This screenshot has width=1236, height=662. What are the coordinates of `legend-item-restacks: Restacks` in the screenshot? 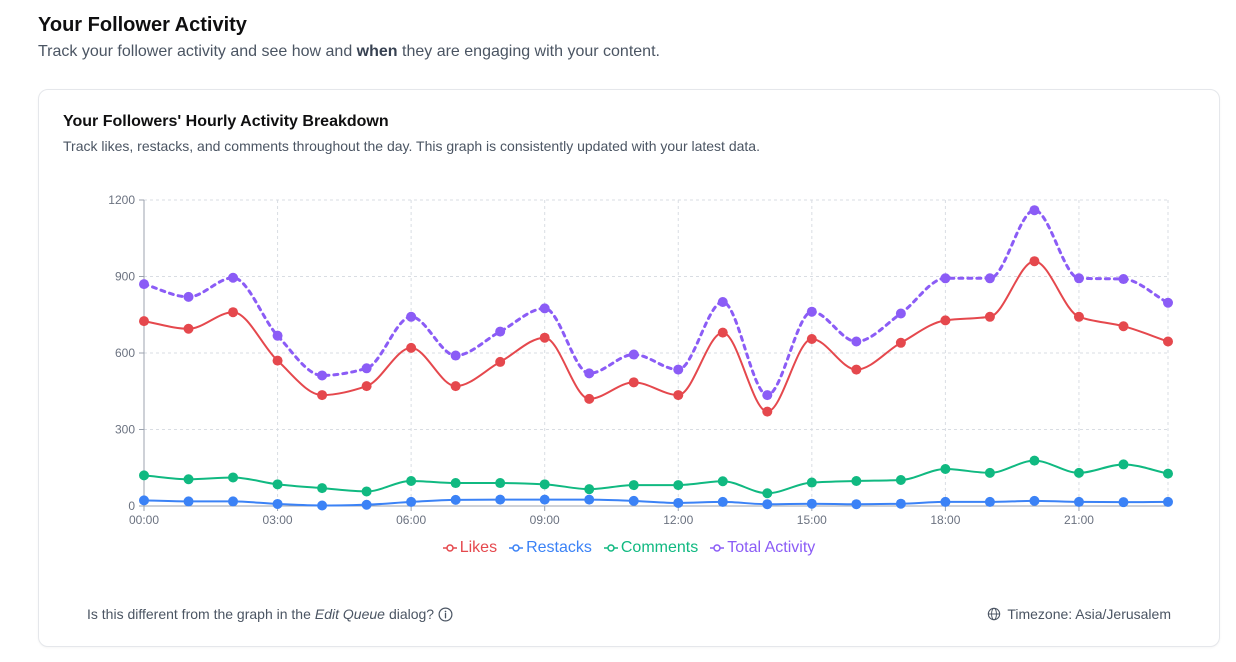 It's located at (550, 548).